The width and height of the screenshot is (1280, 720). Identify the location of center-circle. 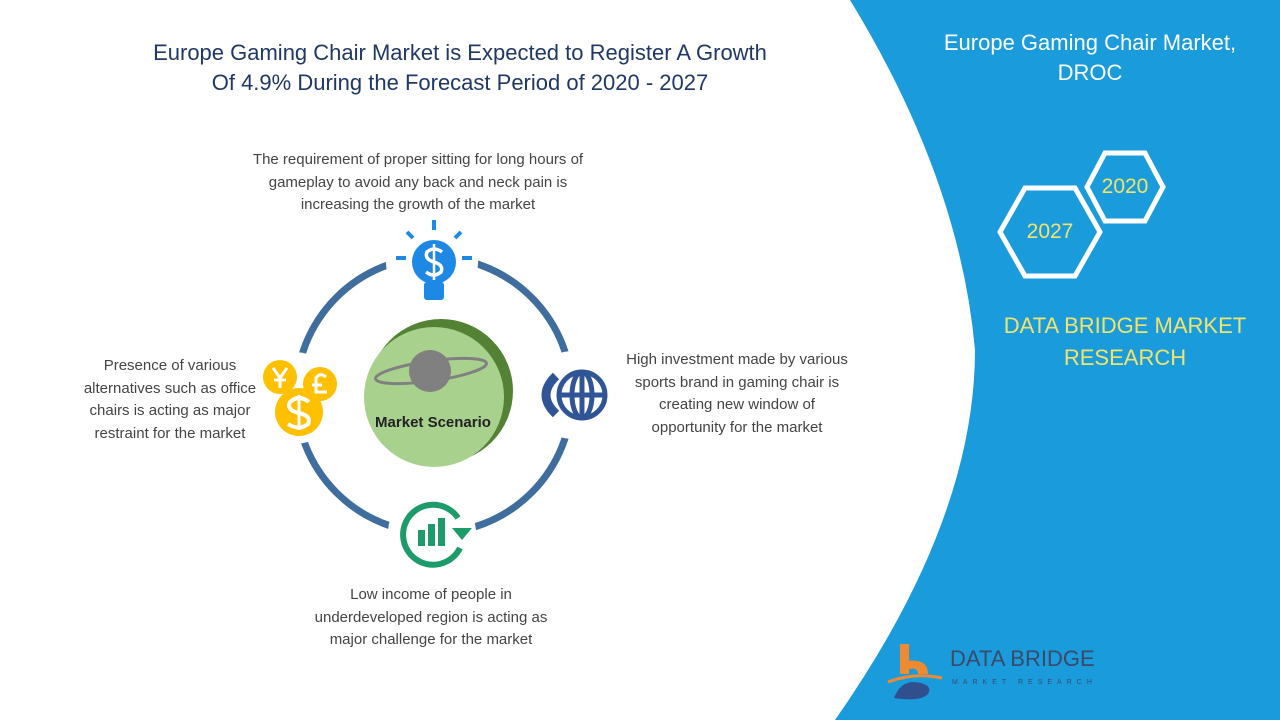
(434, 397).